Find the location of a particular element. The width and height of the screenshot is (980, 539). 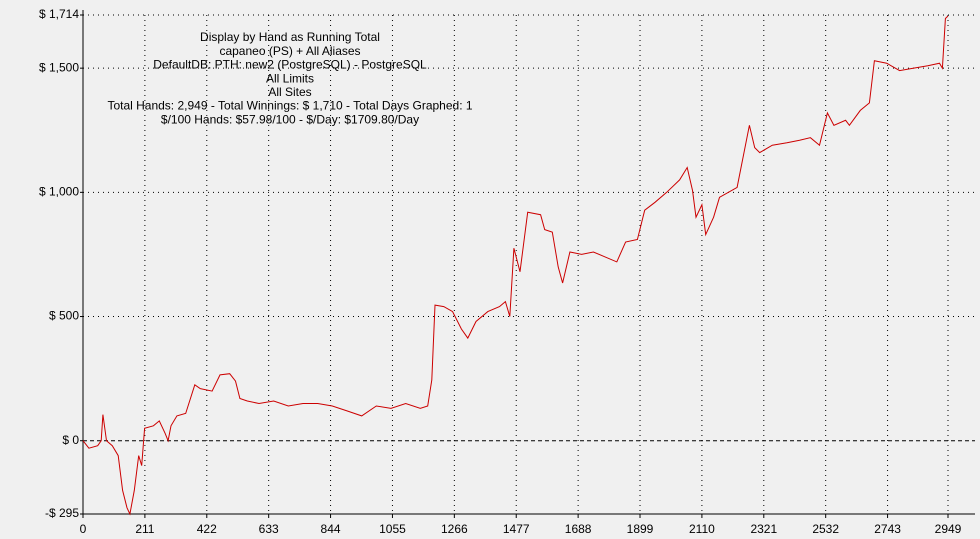

y-tick-label: $ 1,000 is located at coordinates (59, 192).